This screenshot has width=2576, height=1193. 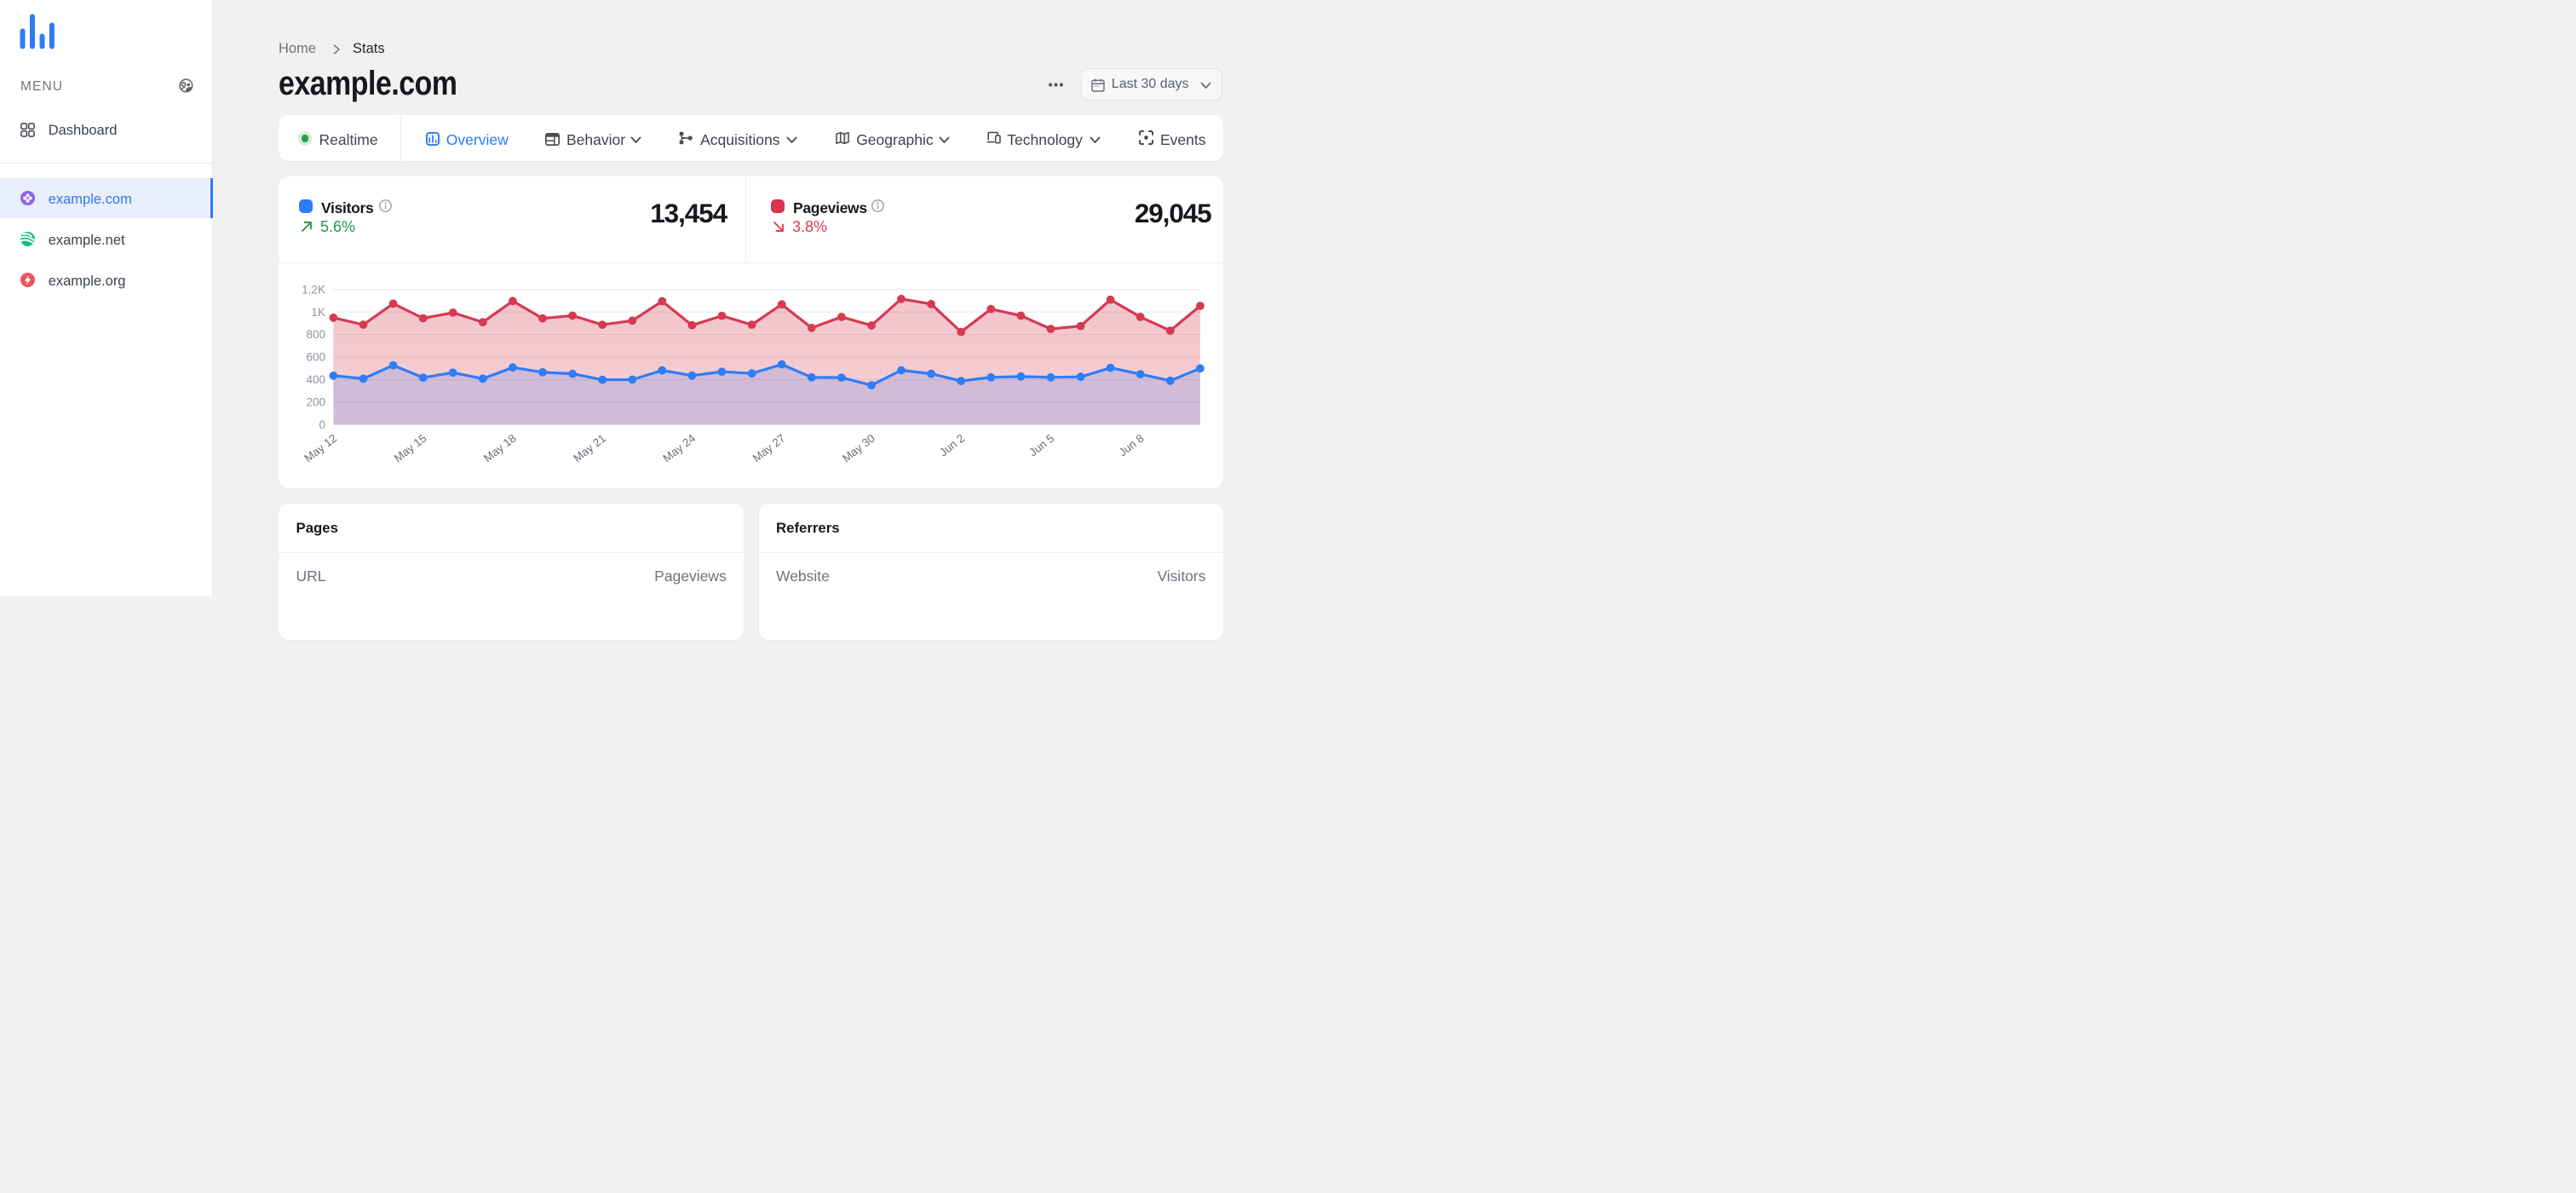 I want to click on svg-text: May 12, so click(x=320, y=447).